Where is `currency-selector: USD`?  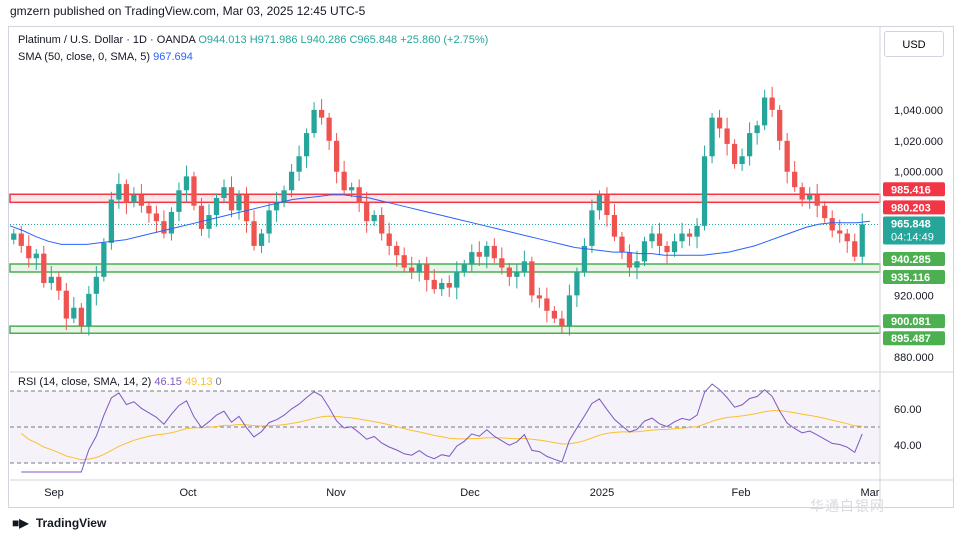 currency-selector: USD is located at coordinates (914, 44).